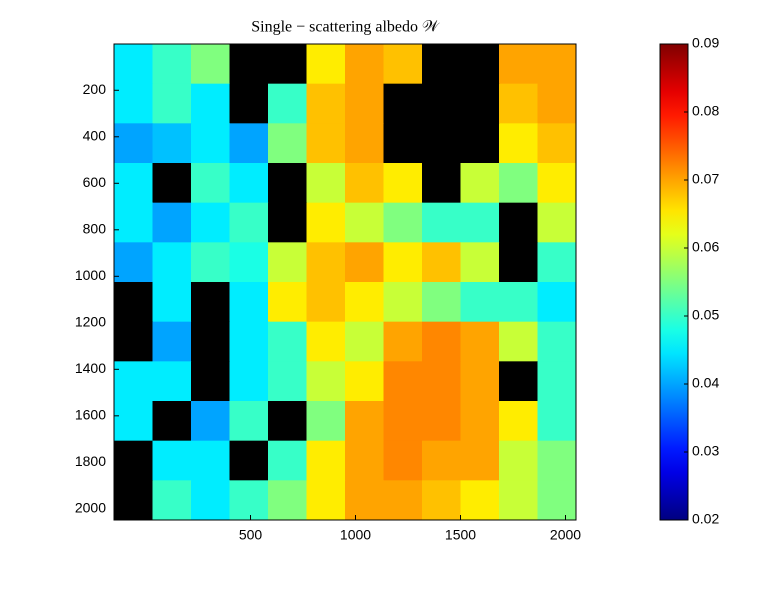 Image resolution: width=778 pixels, height=589 pixels. What do you see at coordinates (95, 89) in the screenshot?
I see `y-tick-label: 200` at bounding box center [95, 89].